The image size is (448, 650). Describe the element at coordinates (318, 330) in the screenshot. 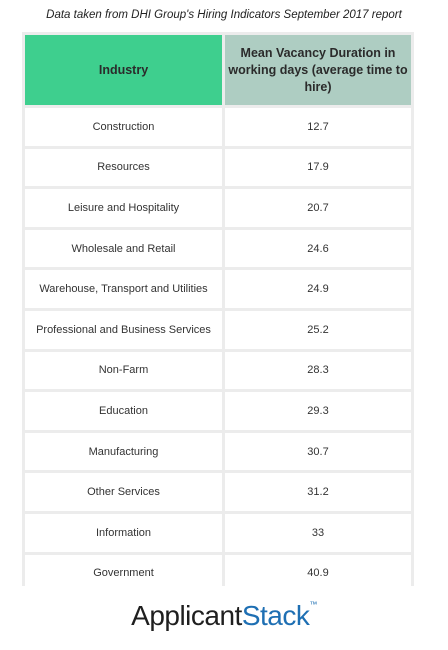

I see `vacancy-duration-cell: 25.2` at that location.